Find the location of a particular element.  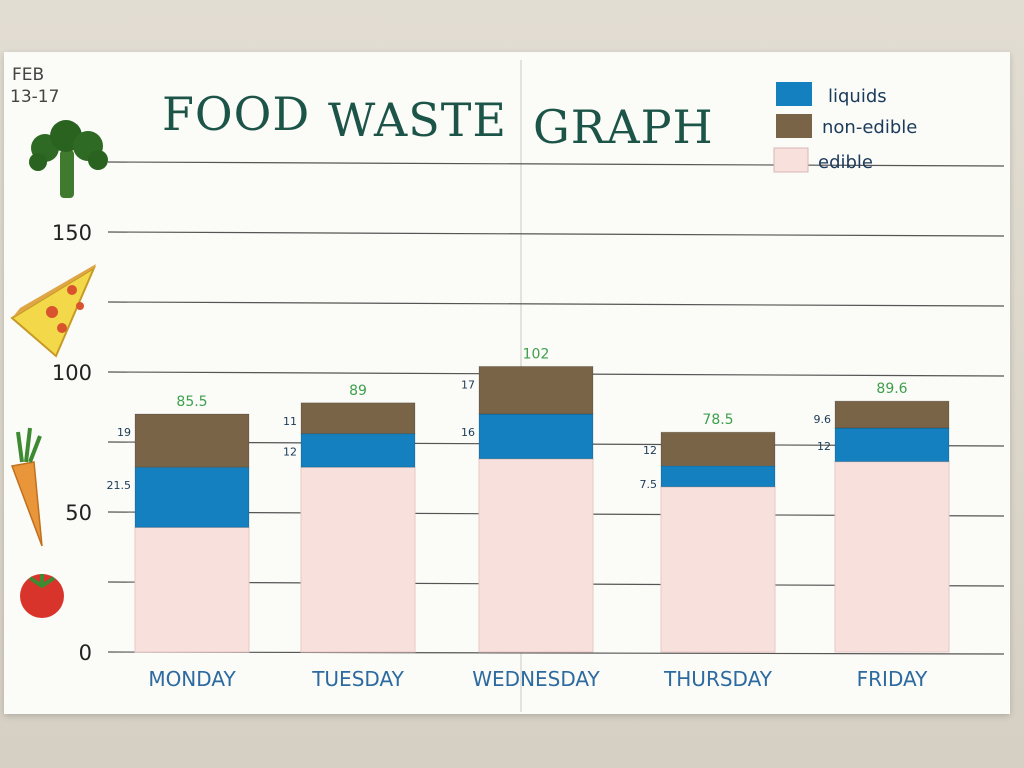

bar-liquids-tuesday is located at coordinates (358, 450).